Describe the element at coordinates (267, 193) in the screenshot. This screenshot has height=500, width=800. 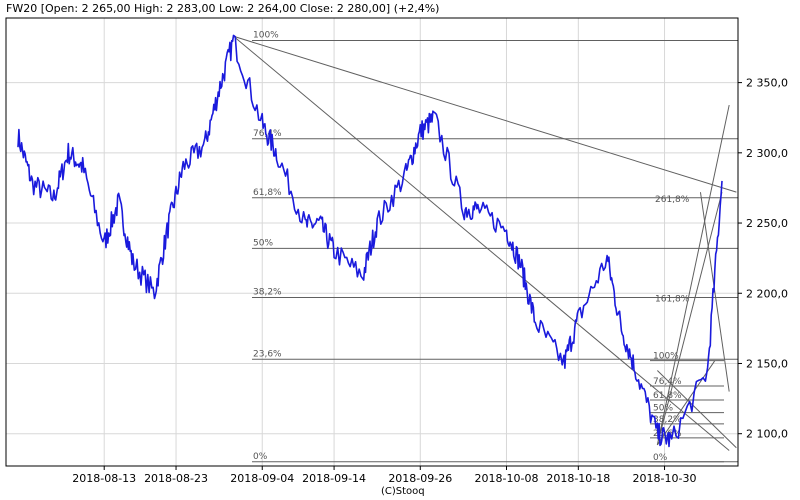
I see `fib-level-label: 61,8%` at that location.